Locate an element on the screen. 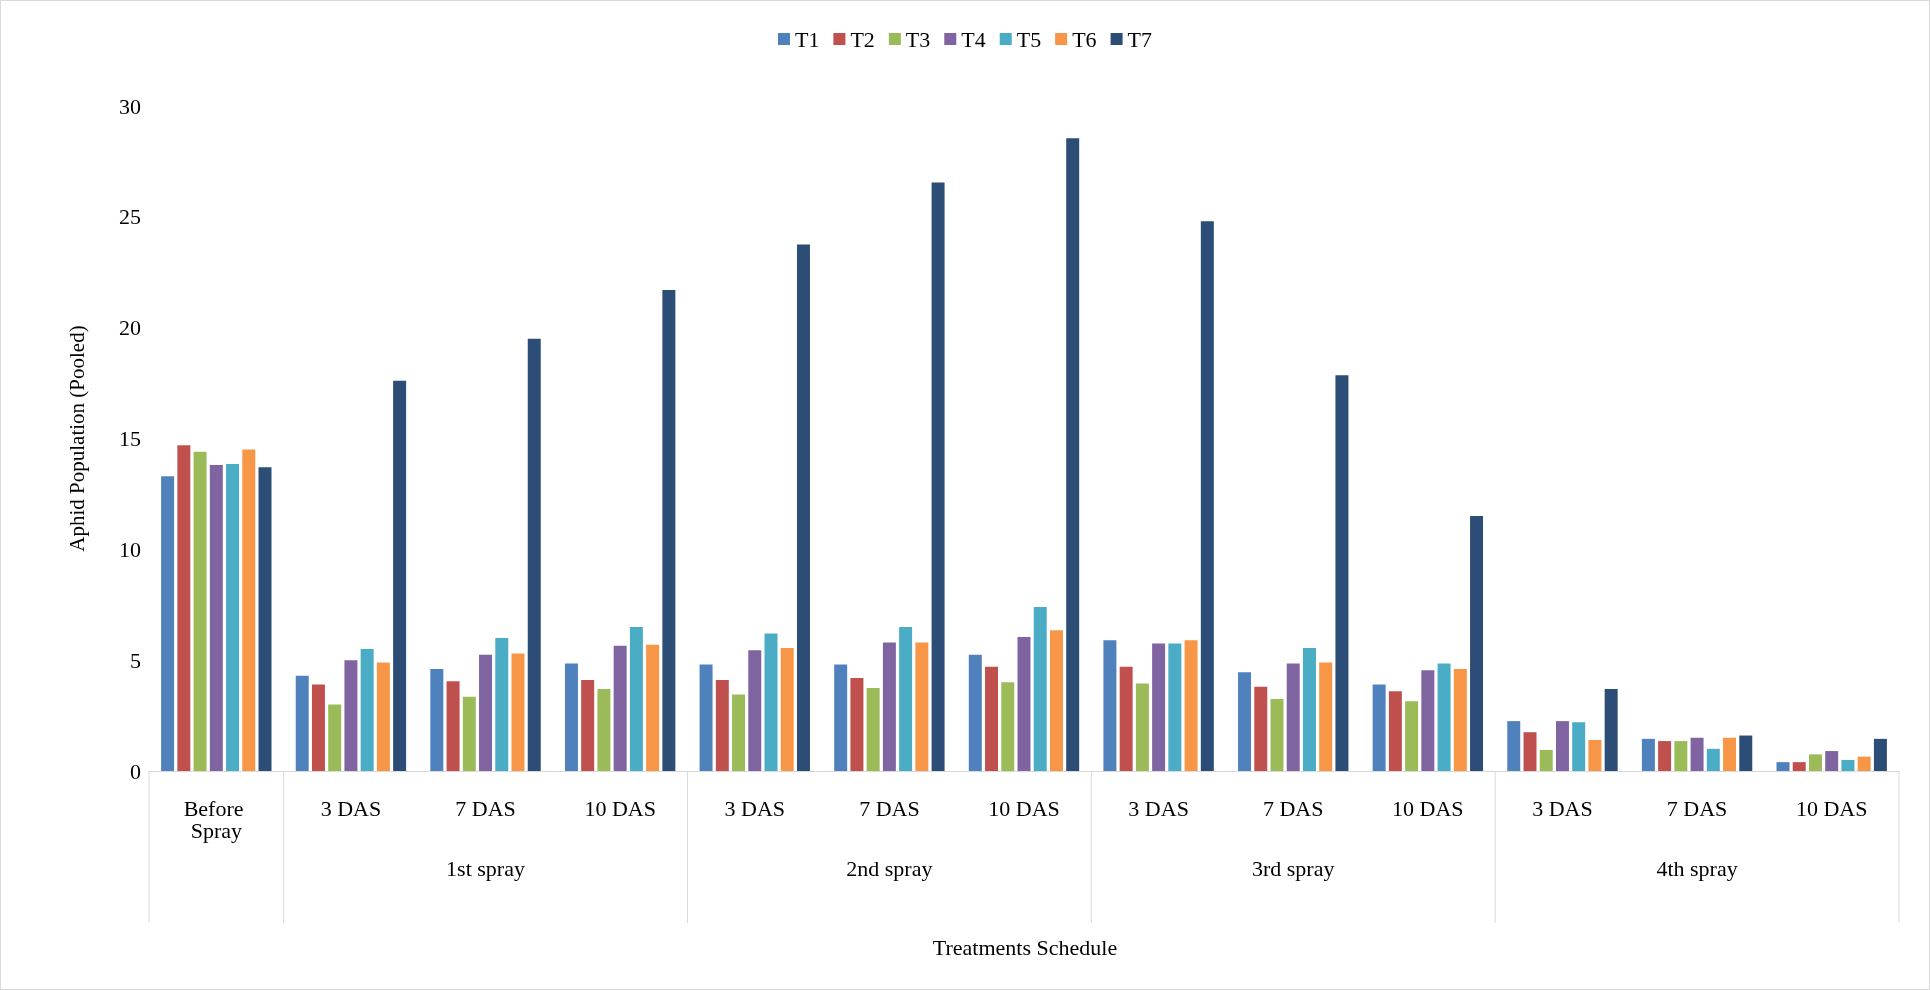  legend-label: T6 is located at coordinates (1084, 39).